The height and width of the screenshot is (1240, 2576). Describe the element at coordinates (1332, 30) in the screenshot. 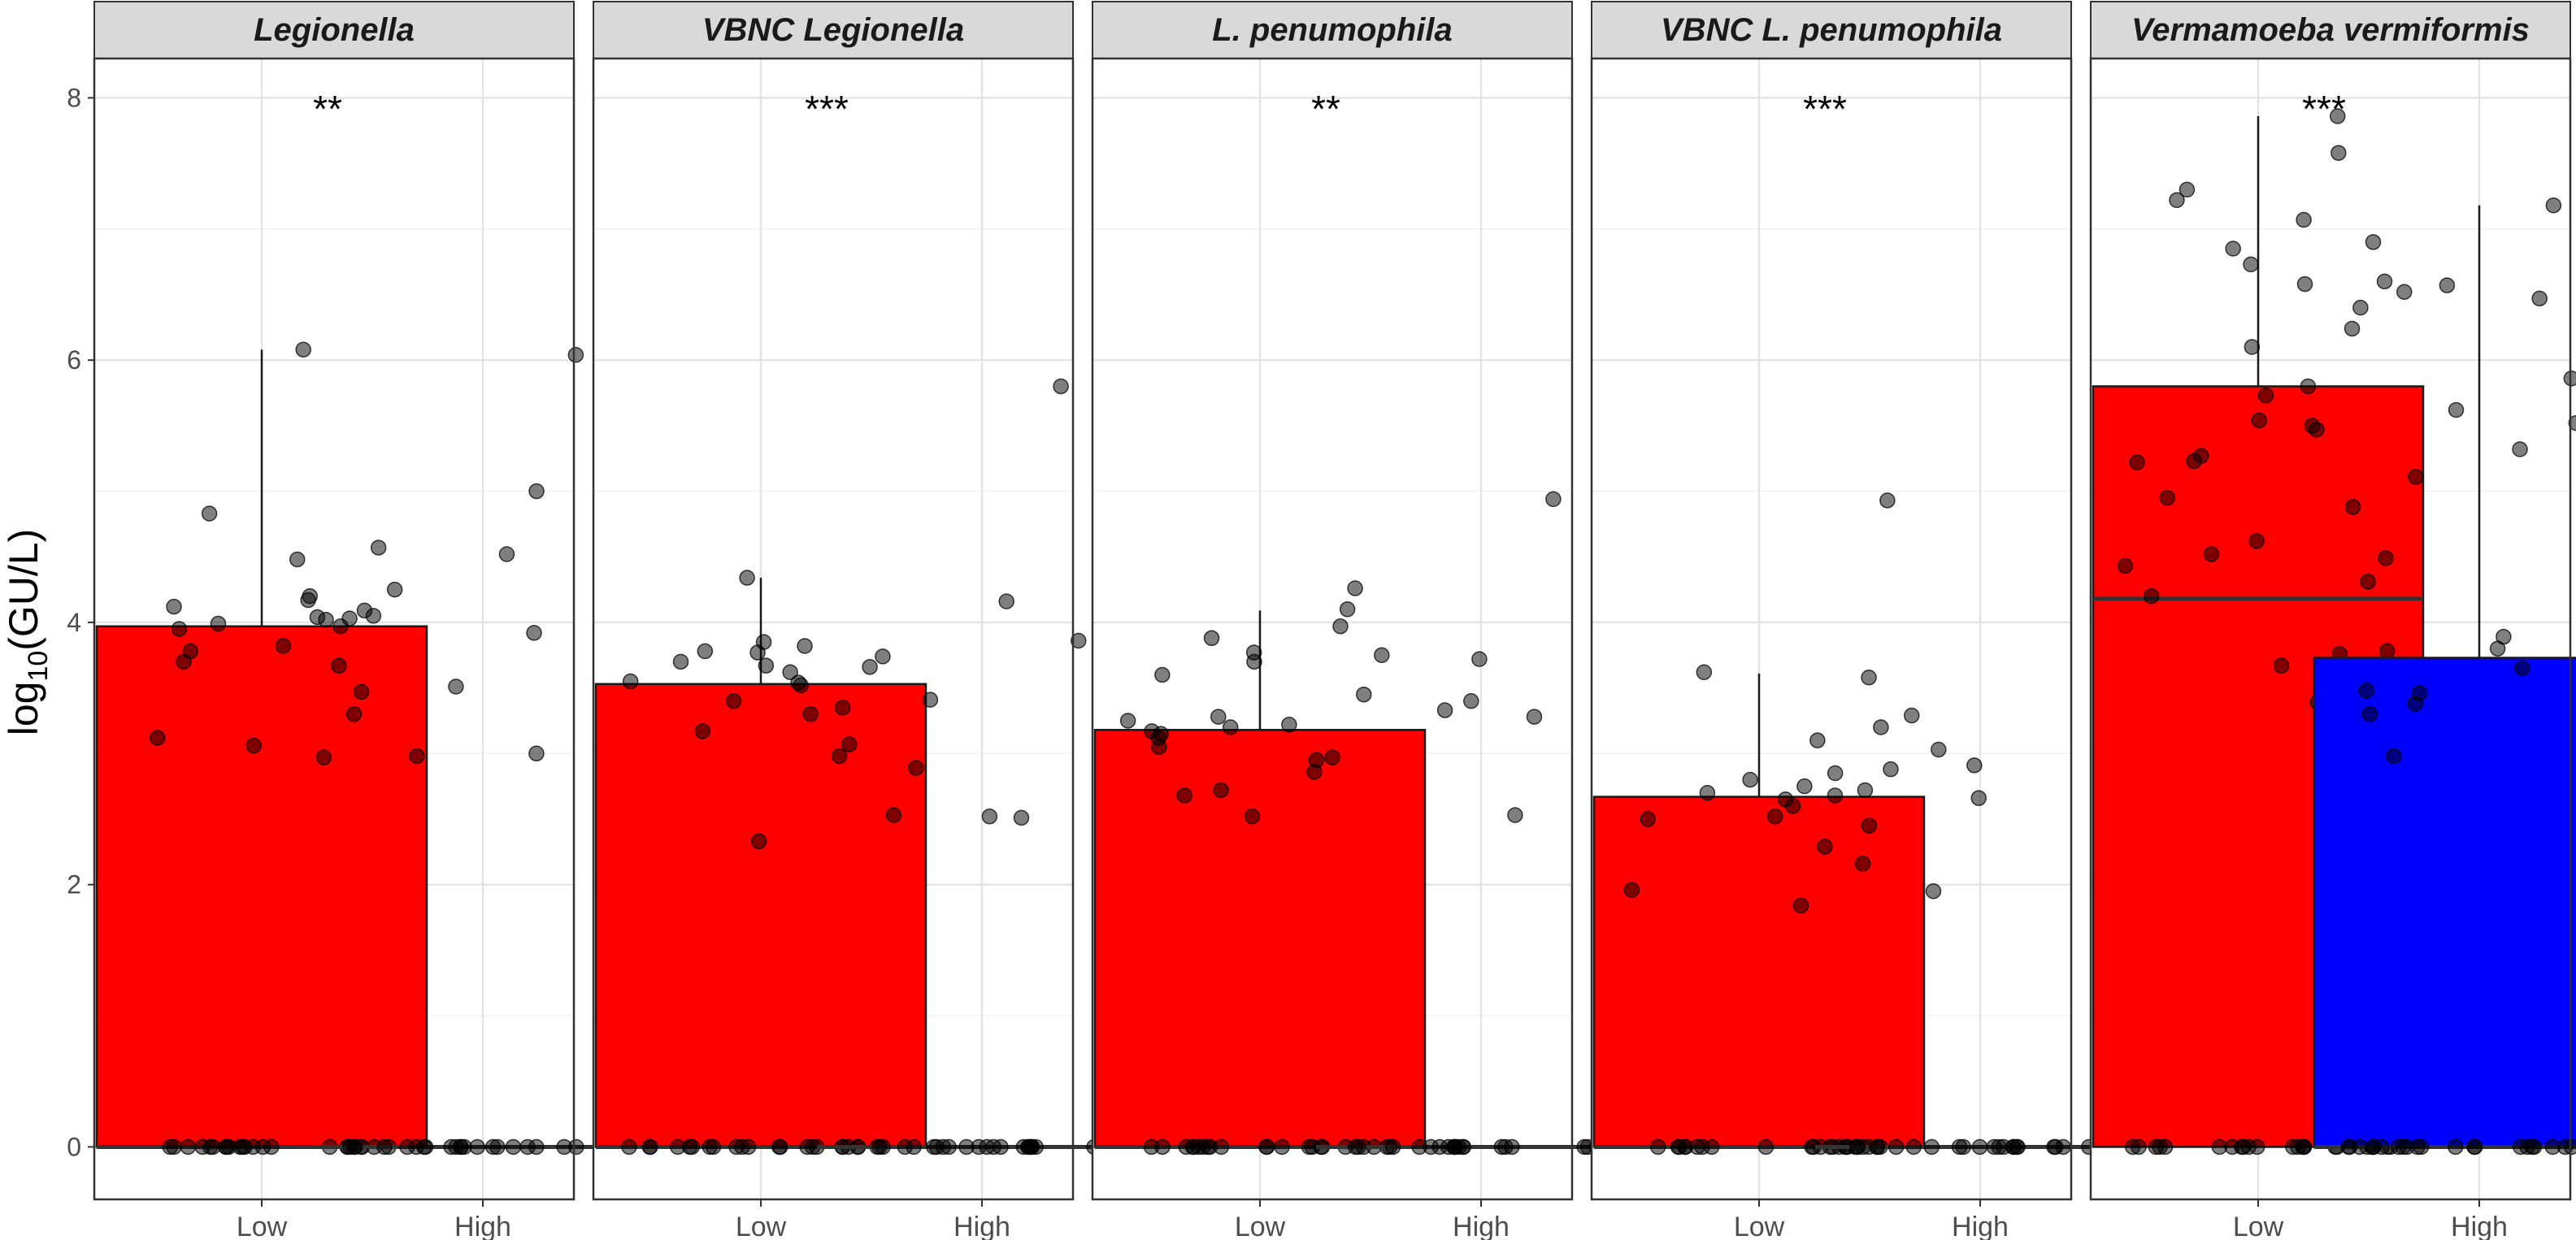

I see `facet-strip-title: L. penumophila` at that location.